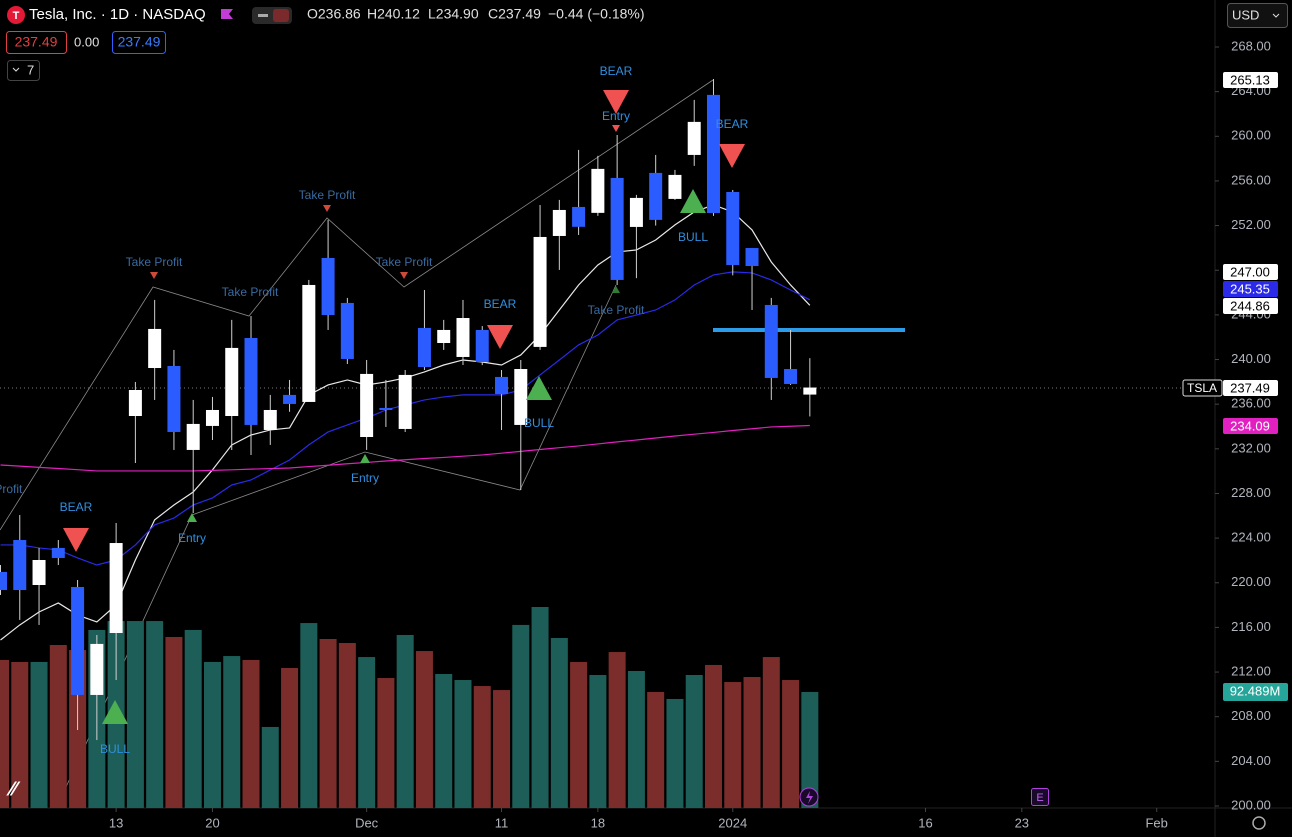 The width and height of the screenshot is (1292, 837). Describe the element at coordinates (1257, 15) in the screenshot. I see `currency-select` at that location.